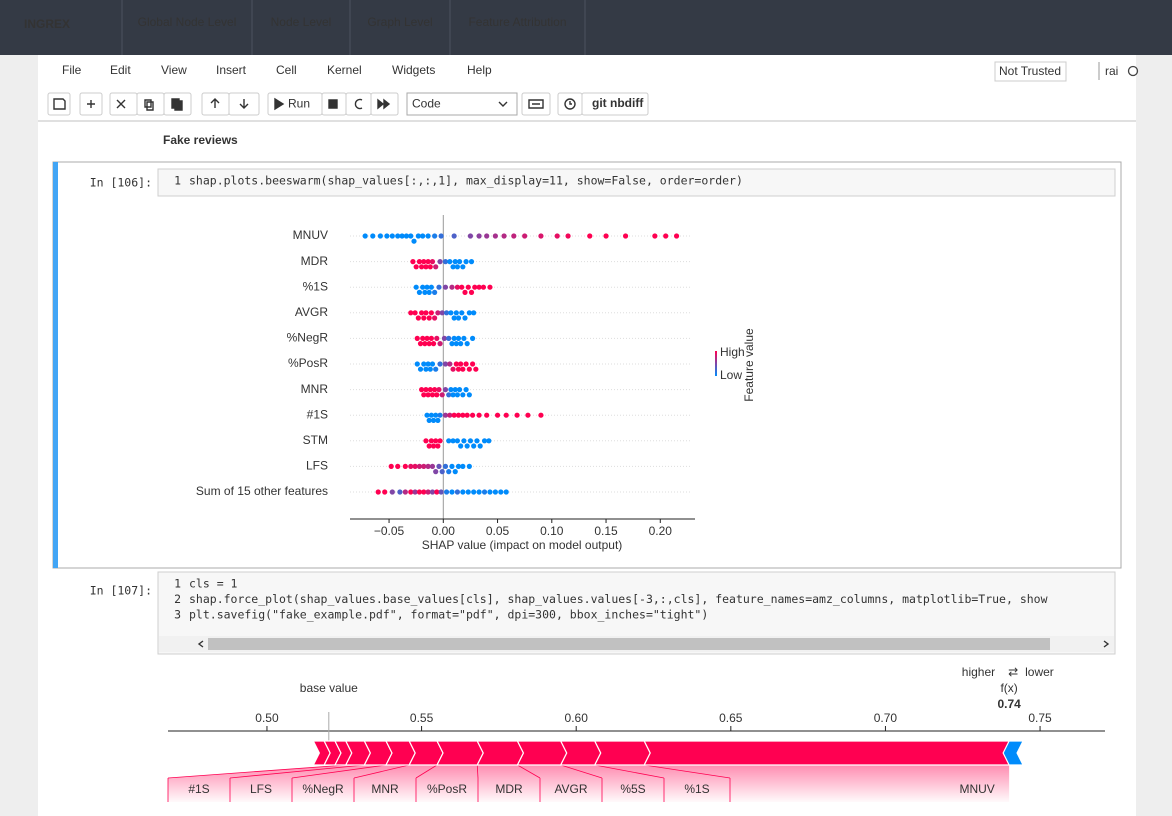 This screenshot has width=1172, height=816. Describe the element at coordinates (509, 789) in the screenshot. I see `feature-label: MDR` at that location.